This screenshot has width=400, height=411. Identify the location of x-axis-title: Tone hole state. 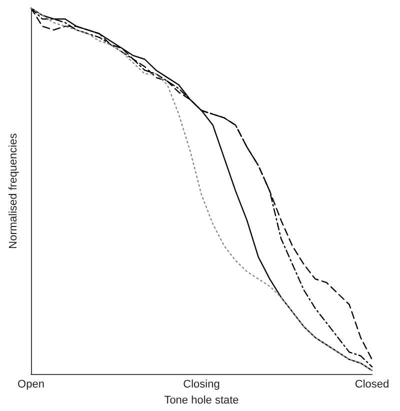
(201, 400).